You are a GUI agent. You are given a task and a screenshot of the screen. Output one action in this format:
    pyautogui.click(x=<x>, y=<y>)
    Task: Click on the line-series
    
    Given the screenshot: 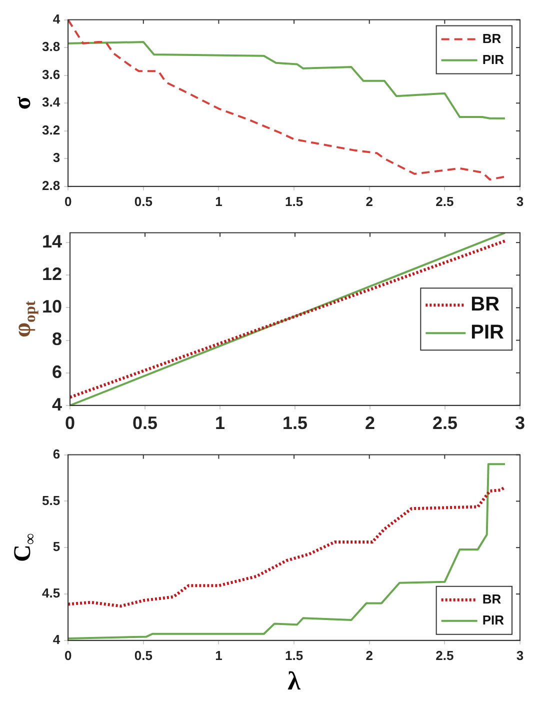 What is the action you would take?
    pyautogui.click(x=287, y=547)
    